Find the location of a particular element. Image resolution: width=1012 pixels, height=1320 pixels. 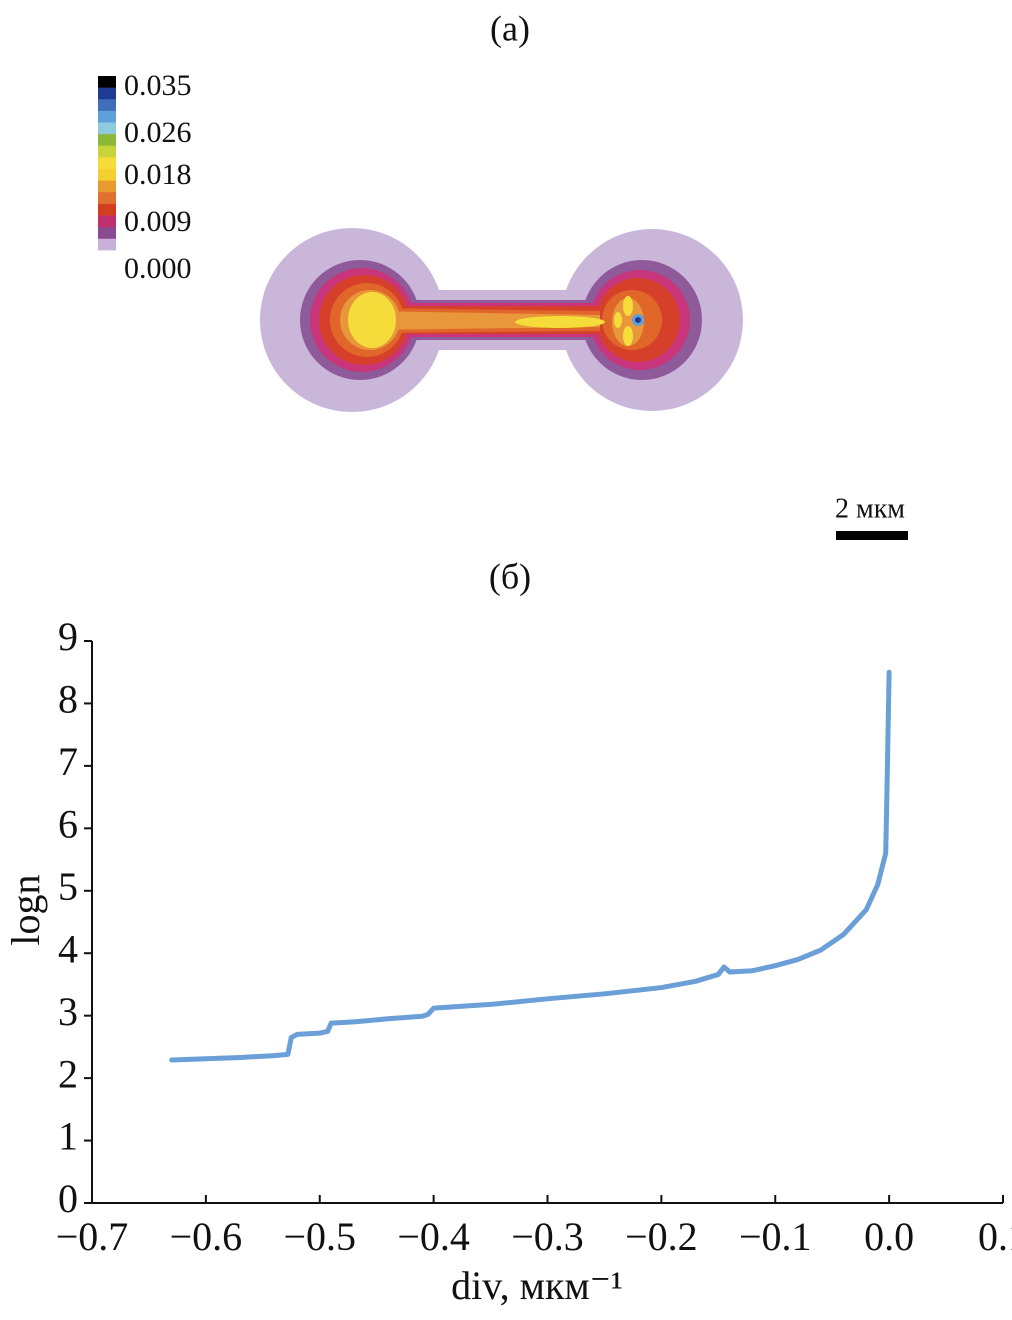

panel-title: (а) is located at coordinates (510, 28).